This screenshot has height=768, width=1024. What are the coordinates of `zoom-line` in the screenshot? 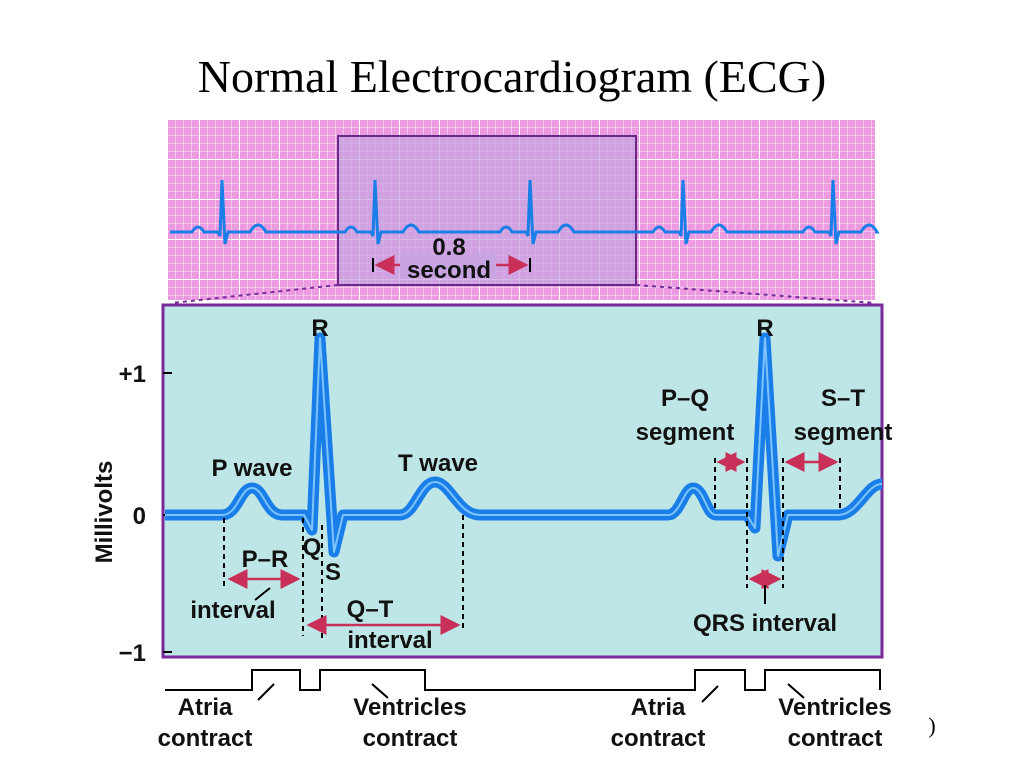 It's located at (255, 294).